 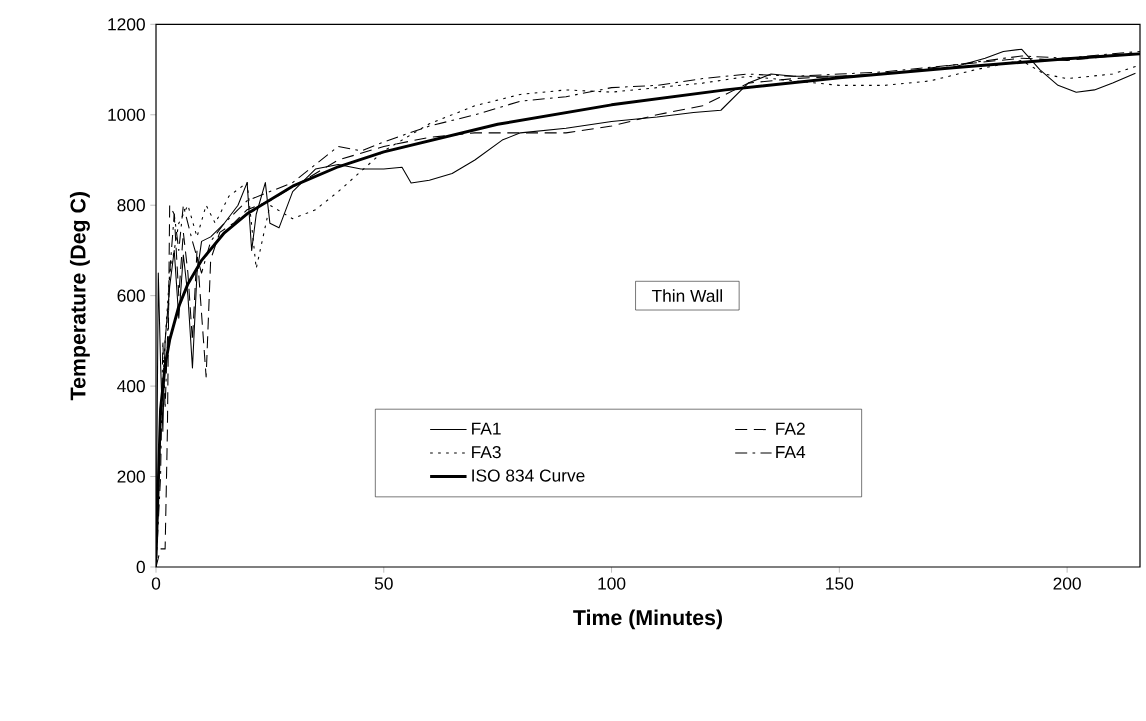 I want to click on legend-label: FA2, so click(x=790, y=428).